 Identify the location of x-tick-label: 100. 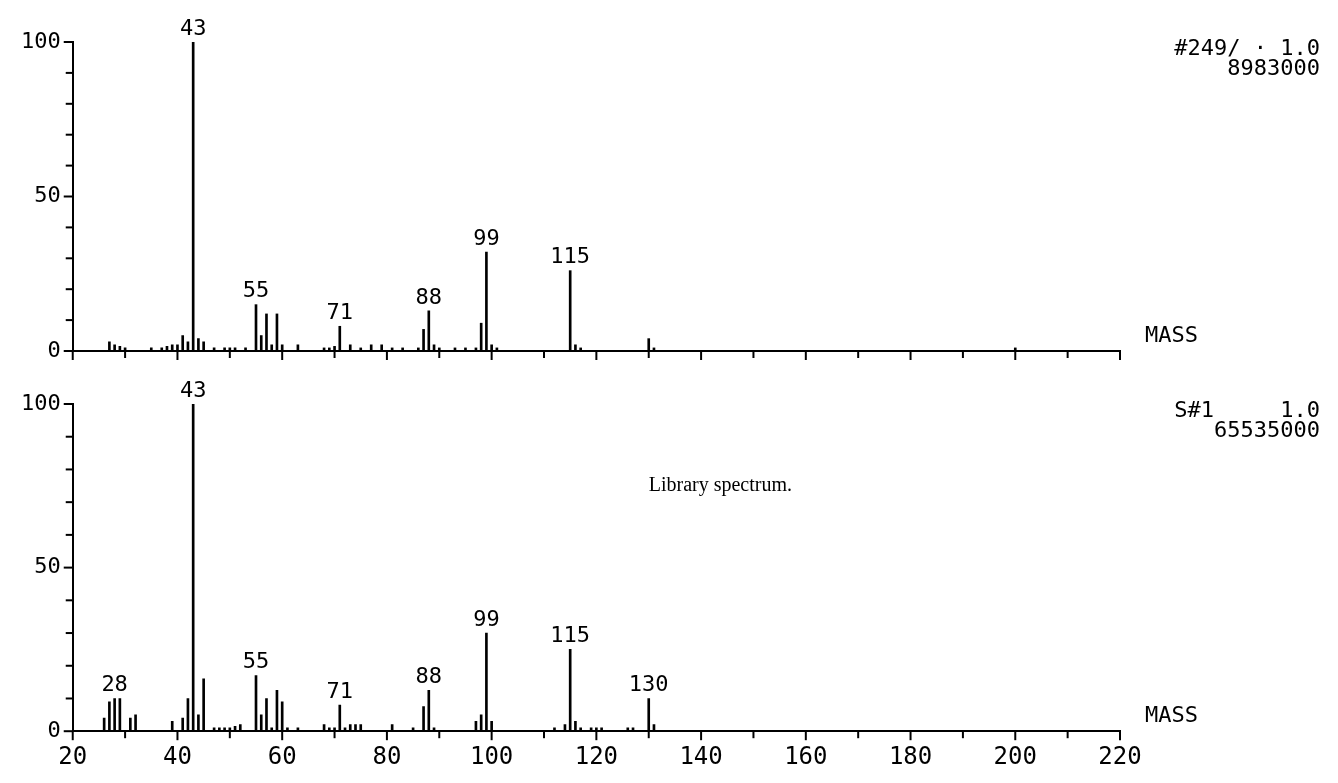
(491, 755).